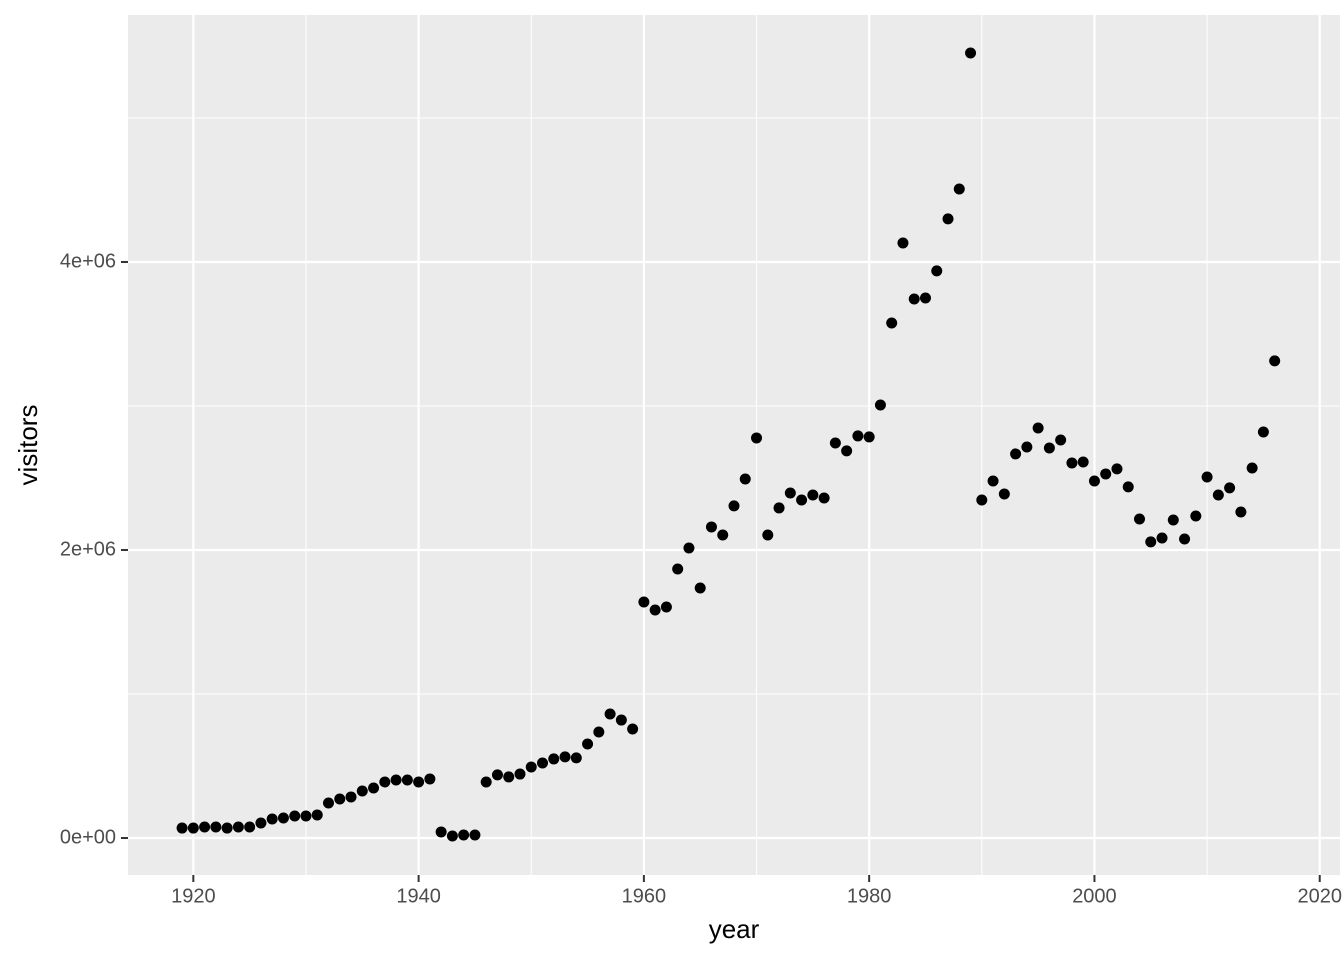 The height and width of the screenshot is (960, 1344). I want to click on y-axis-title: visitors, so click(28, 445).